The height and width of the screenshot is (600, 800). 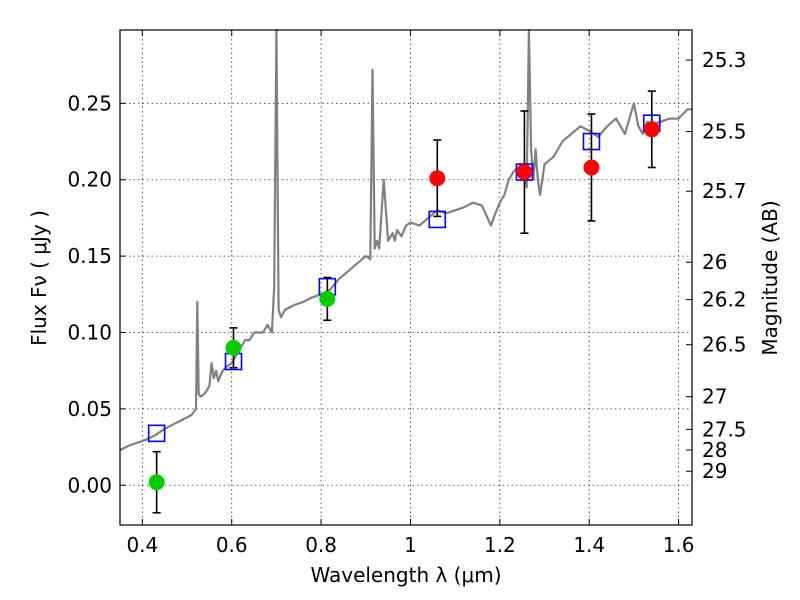 I want to click on magnitude-tick-label: 25.7, so click(x=724, y=191).